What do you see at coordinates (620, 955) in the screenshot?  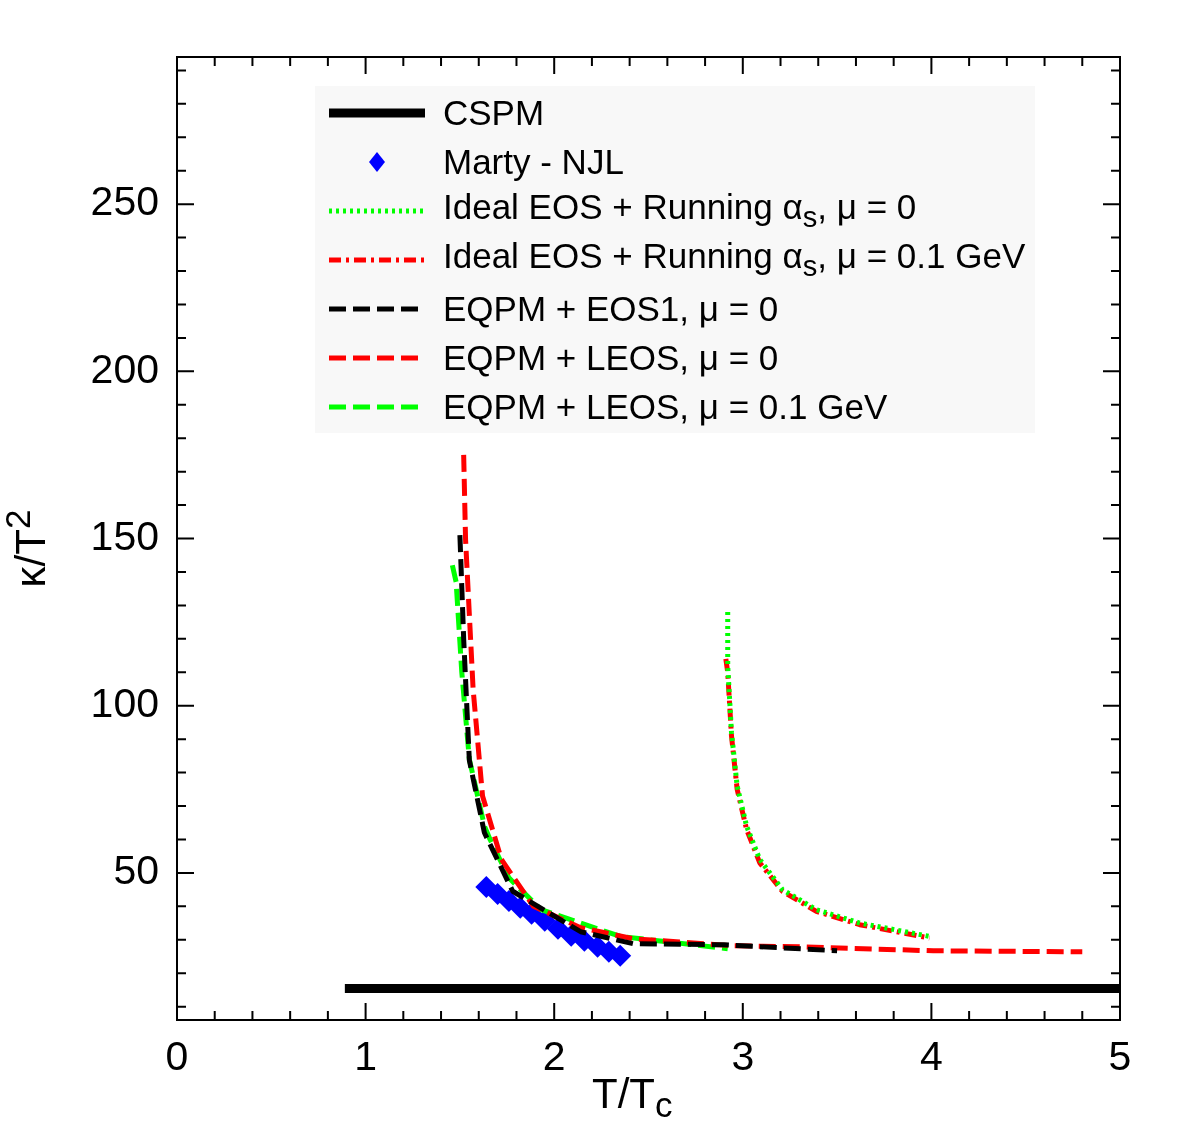 I see `point` at bounding box center [620, 955].